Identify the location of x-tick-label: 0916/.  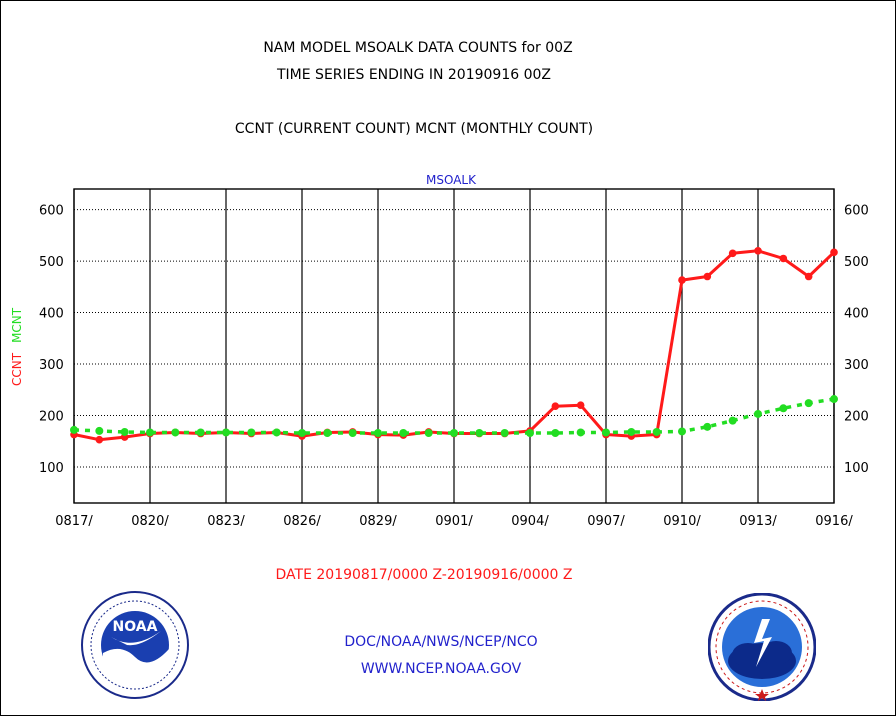
(834, 521).